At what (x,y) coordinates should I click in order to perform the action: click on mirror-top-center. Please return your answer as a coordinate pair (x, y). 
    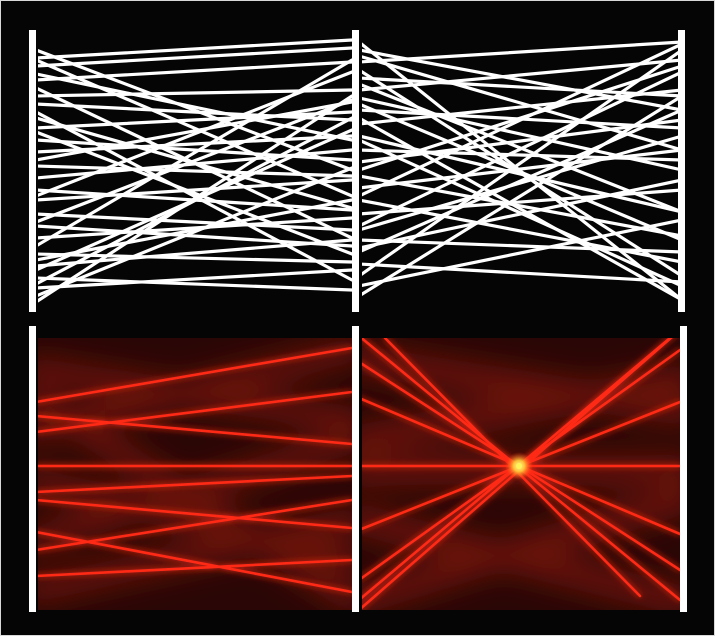
    Looking at the image, I should click on (355, 171).